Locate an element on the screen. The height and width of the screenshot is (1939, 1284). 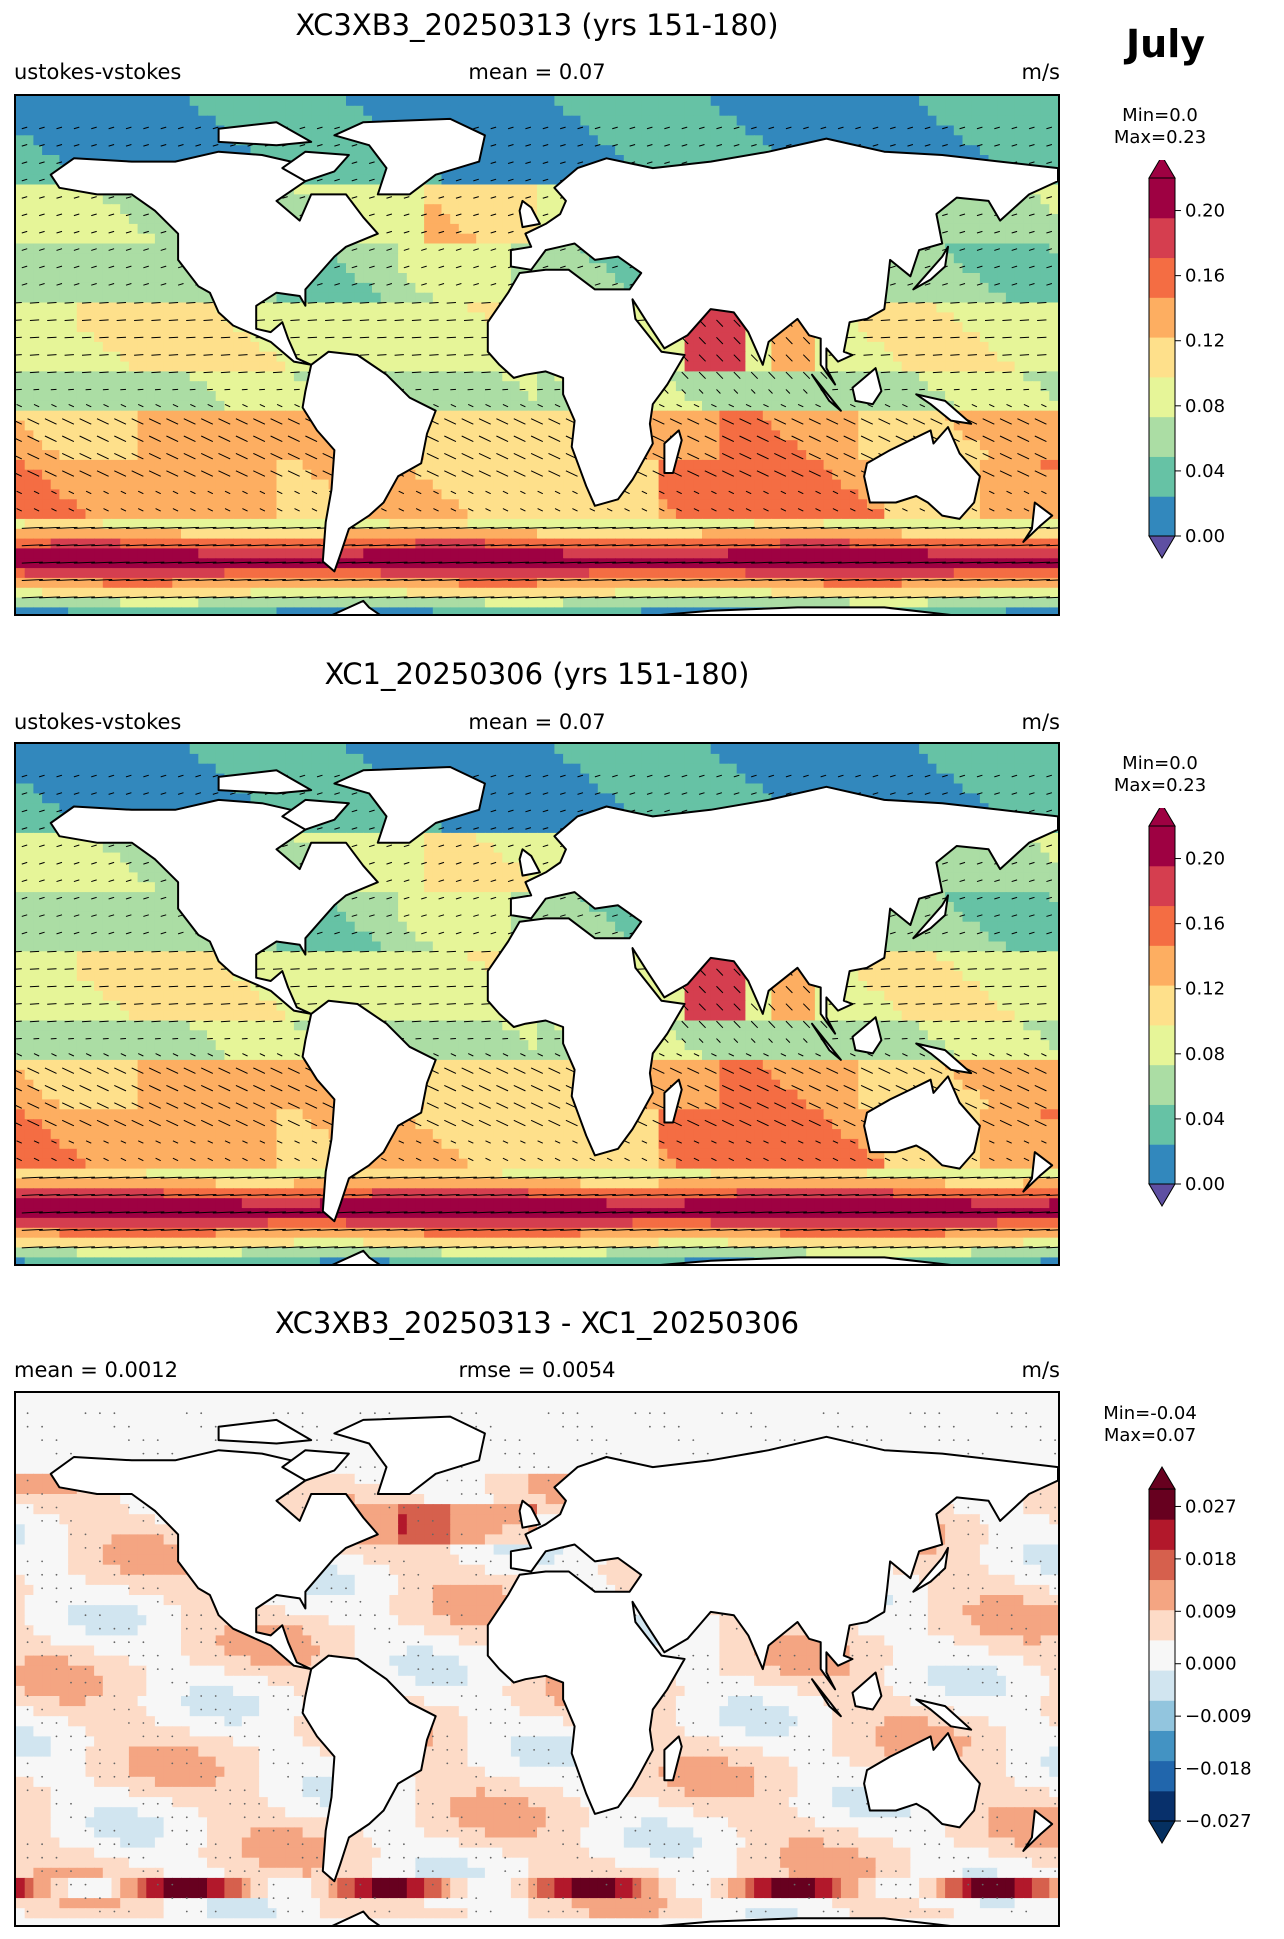
colorbar-tick-label: 0.018 is located at coordinates (1211, 1559).